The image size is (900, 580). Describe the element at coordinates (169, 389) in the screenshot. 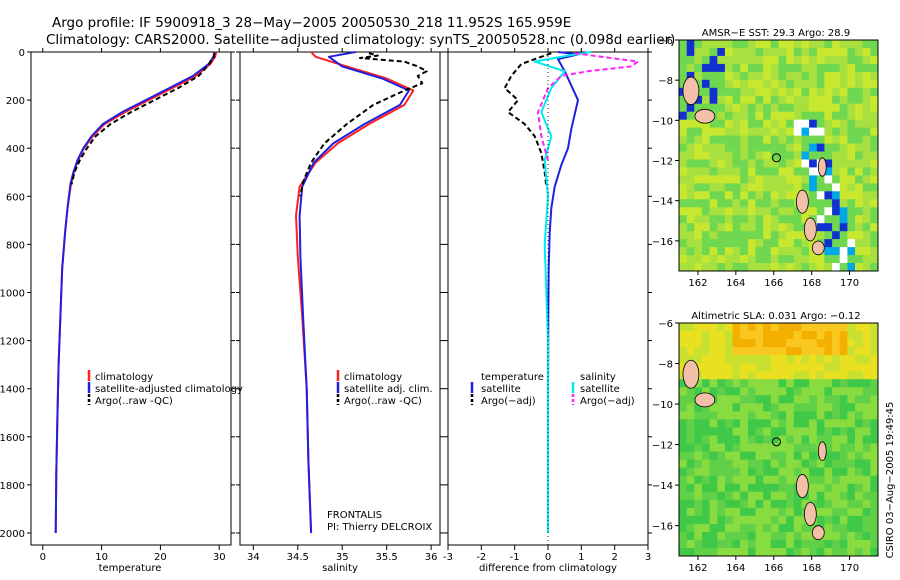

I see `legend-label-satellite-adjusted: satellite-adjusted climatology` at that location.